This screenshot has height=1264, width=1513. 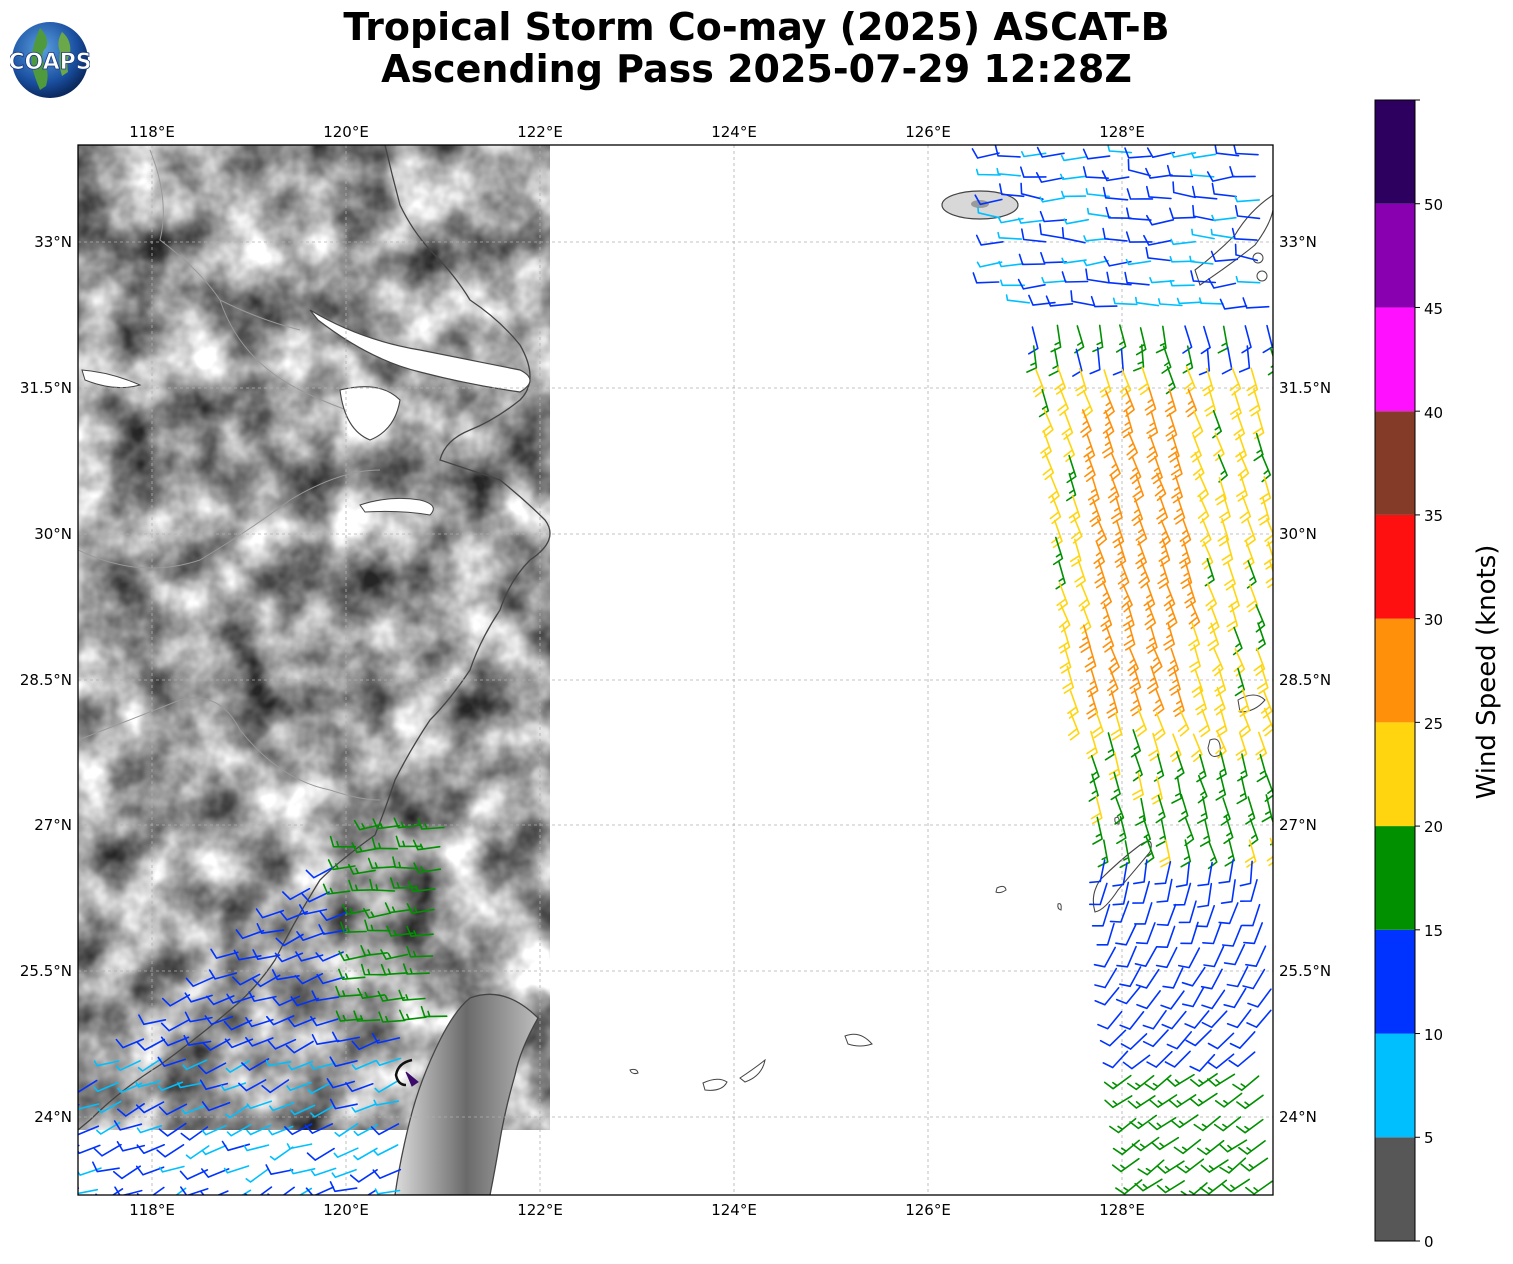 I want to click on lon-tick-label: 120°E, so click(x=346, y=132).